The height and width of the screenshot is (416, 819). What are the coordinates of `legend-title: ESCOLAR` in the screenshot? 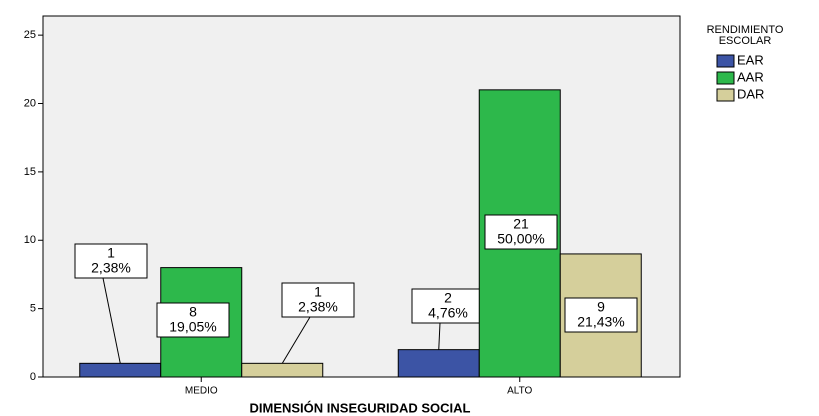 It's located at (745, 41).